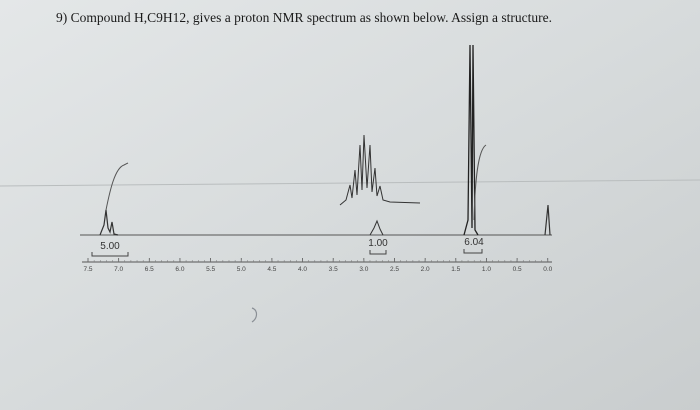 The height and width of the screenshot is (410, 700). Describe the element at coordinates (547, 220) in the screenshot. I see `tms-peak` at that location.